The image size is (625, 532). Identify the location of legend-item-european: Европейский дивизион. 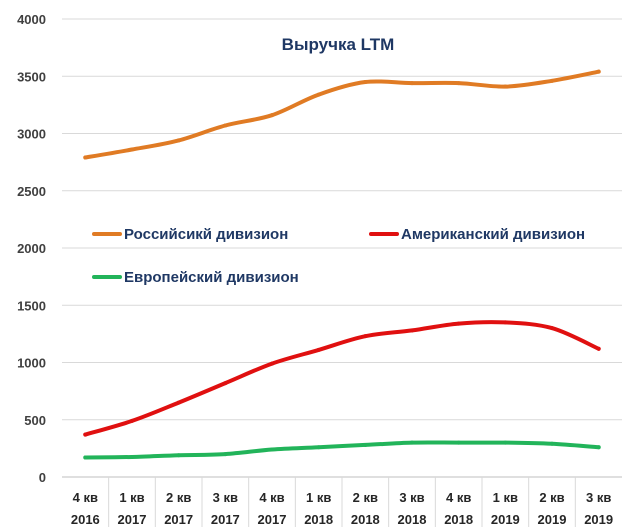
(195, 277).